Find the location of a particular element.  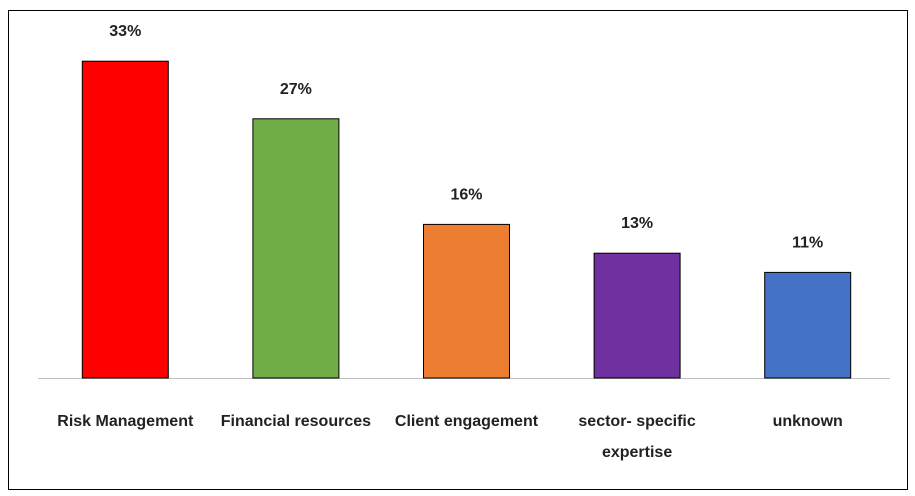

category-label: Risk Management is located at coordinates (125, 421).